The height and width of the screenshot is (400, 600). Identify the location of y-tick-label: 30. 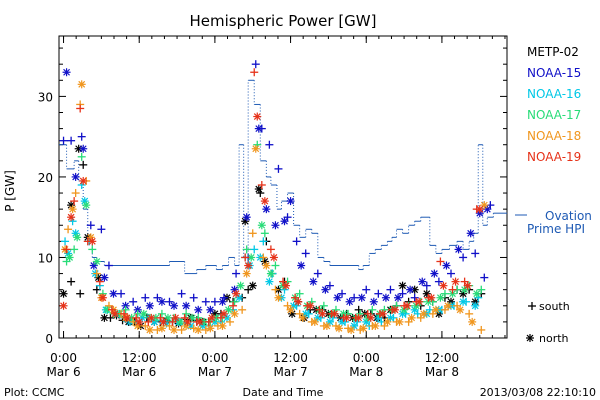
(45, 97).